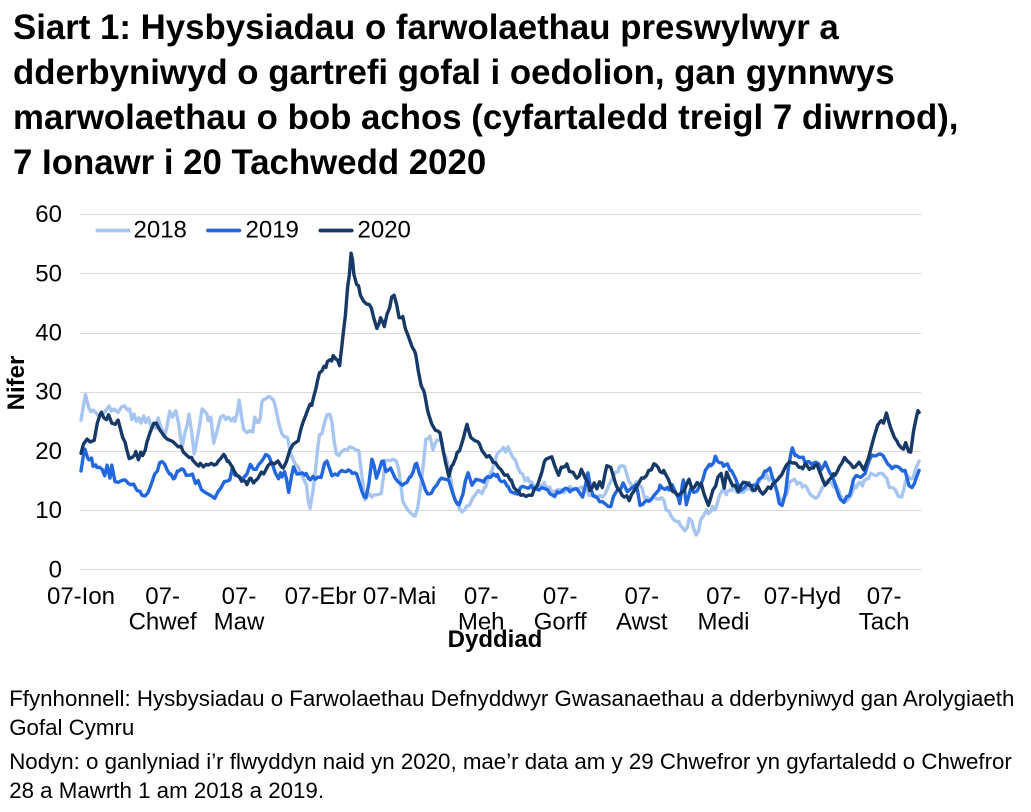  What do you see at coordinates (723, 622) in the screenshot?
I see `svg-text: Medi` at bounding box center [723, 622].